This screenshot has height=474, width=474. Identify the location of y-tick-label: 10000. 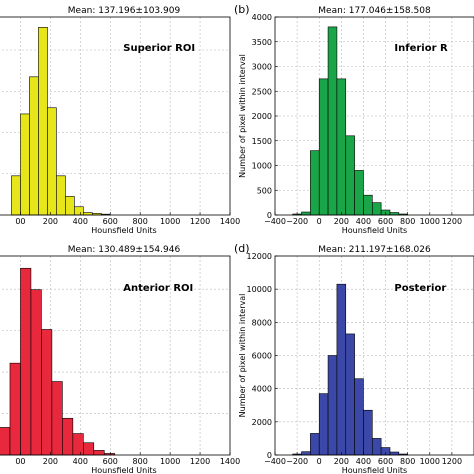
(259, 289).